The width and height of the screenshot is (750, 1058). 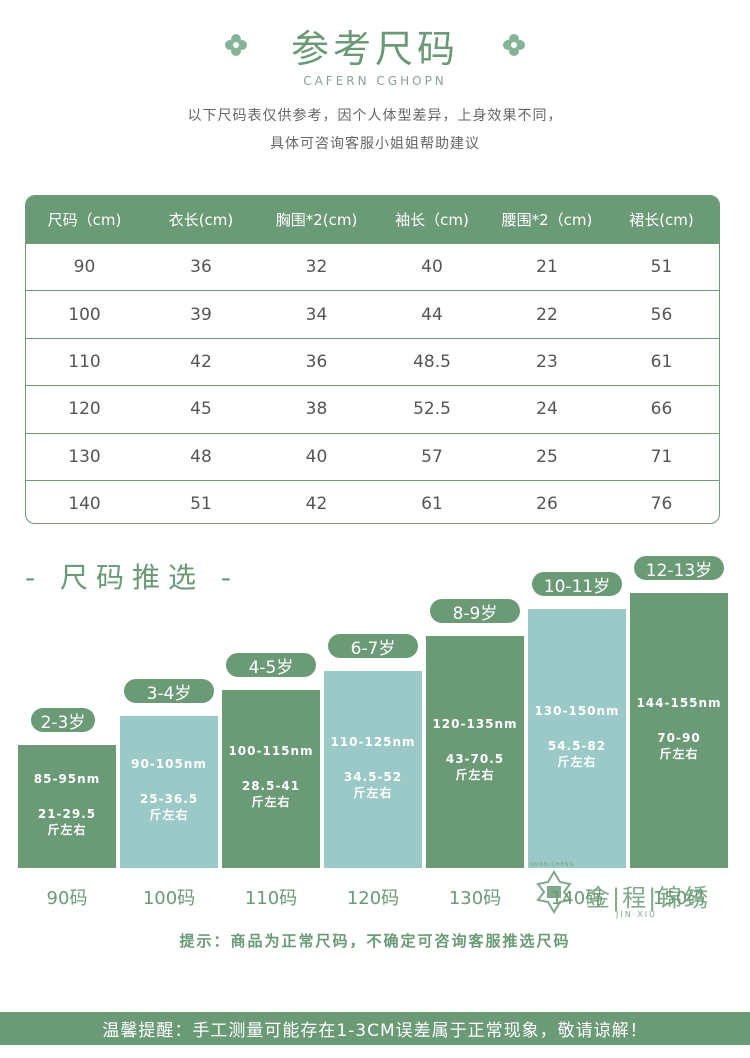 What do you see at coordinates (169, 799) in the screenshot?
I see `weight-range: 25-36.5` at bounding box center [169, 799].